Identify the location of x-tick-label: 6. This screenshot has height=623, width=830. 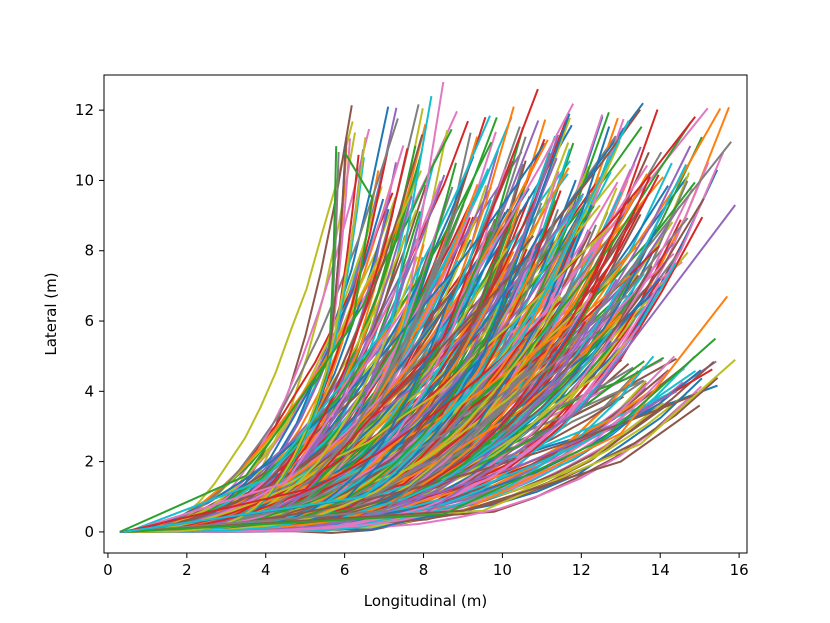
(345, 570).